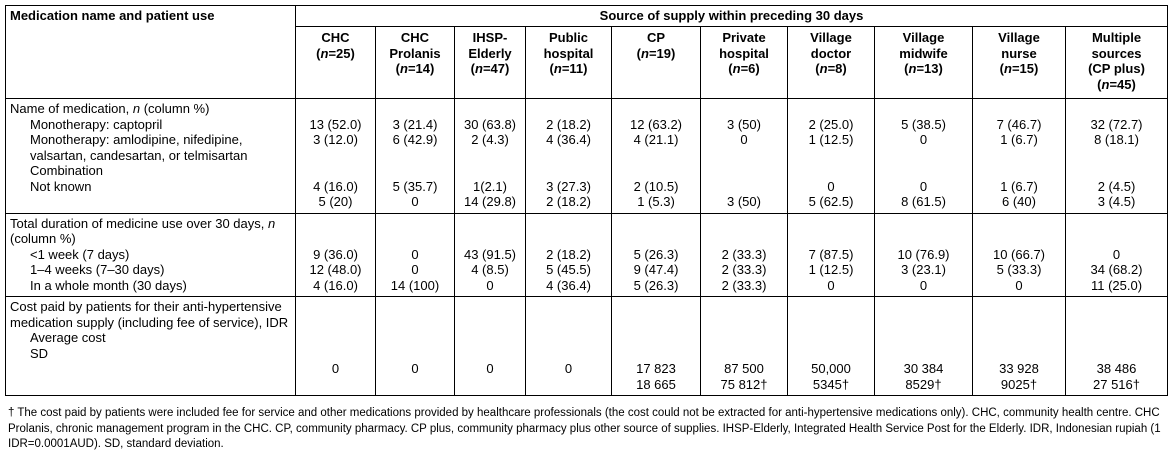  Describe the element at coordinates (831, 156) in the screenshot. I see `value-cell: 2 (25.0) 1 (12.5) 0 5 (62.5)` at that location.